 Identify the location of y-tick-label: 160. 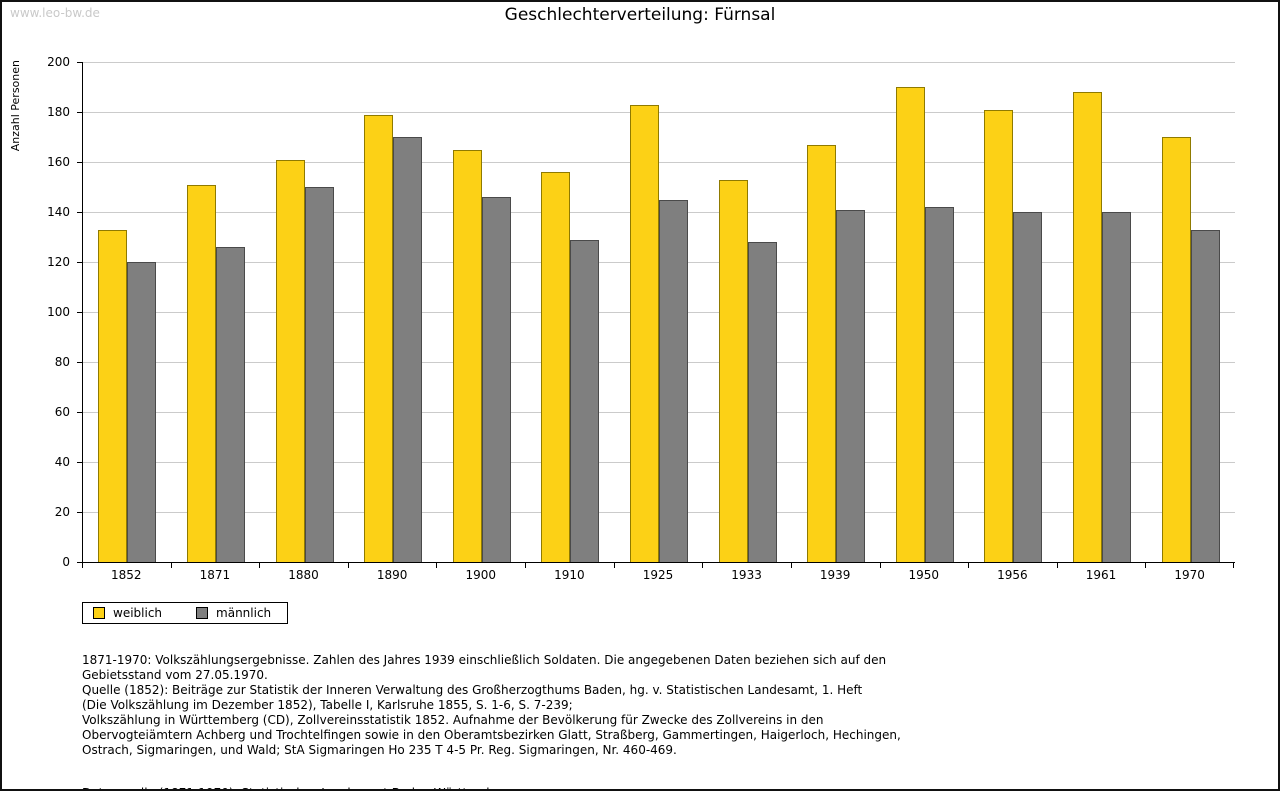
(58, 162).